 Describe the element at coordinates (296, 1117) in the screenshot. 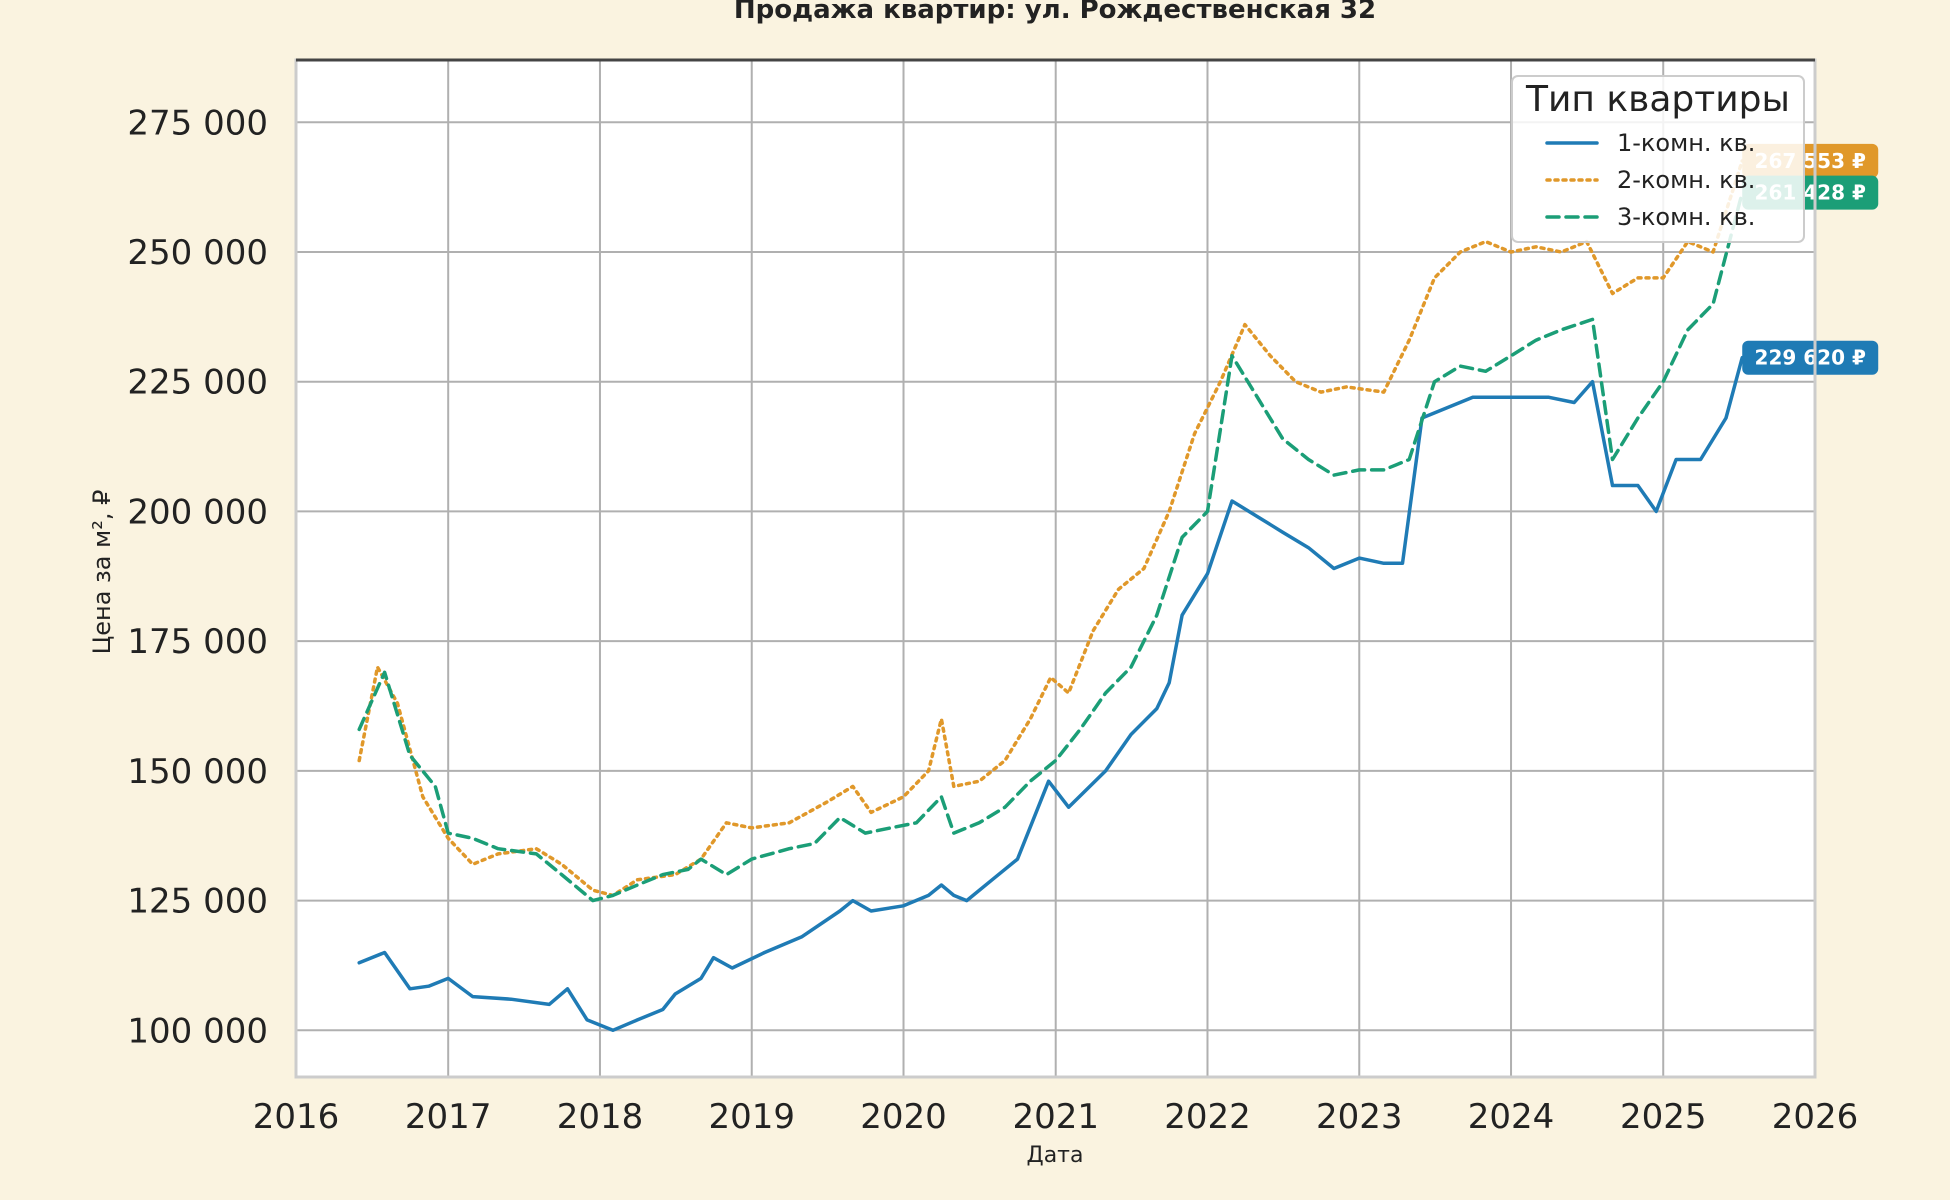

I see `x-tick-label: 2016` at that location.